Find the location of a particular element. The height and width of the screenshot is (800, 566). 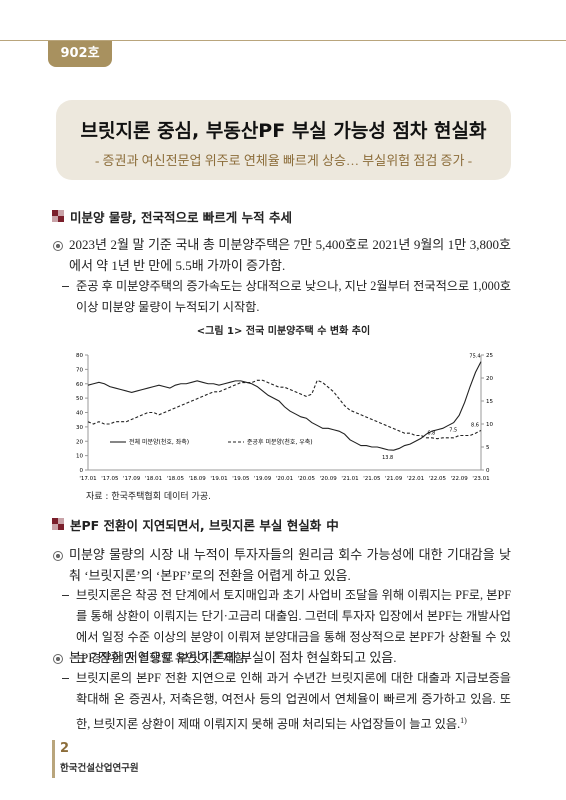

x-tick-label: '23.01 is located at coordinates (480, 479).